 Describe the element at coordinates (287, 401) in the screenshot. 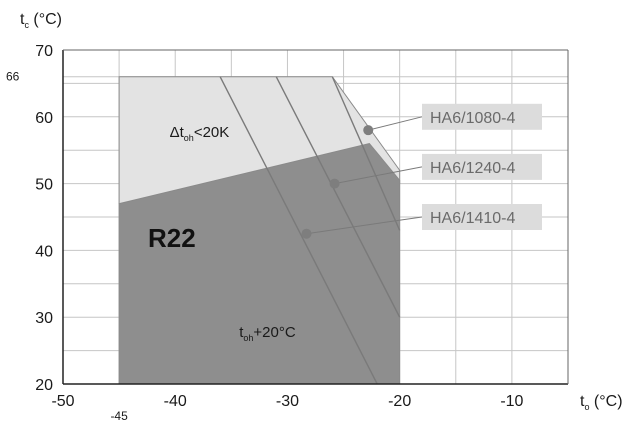

I see `x-tick-label: -30` at that location.